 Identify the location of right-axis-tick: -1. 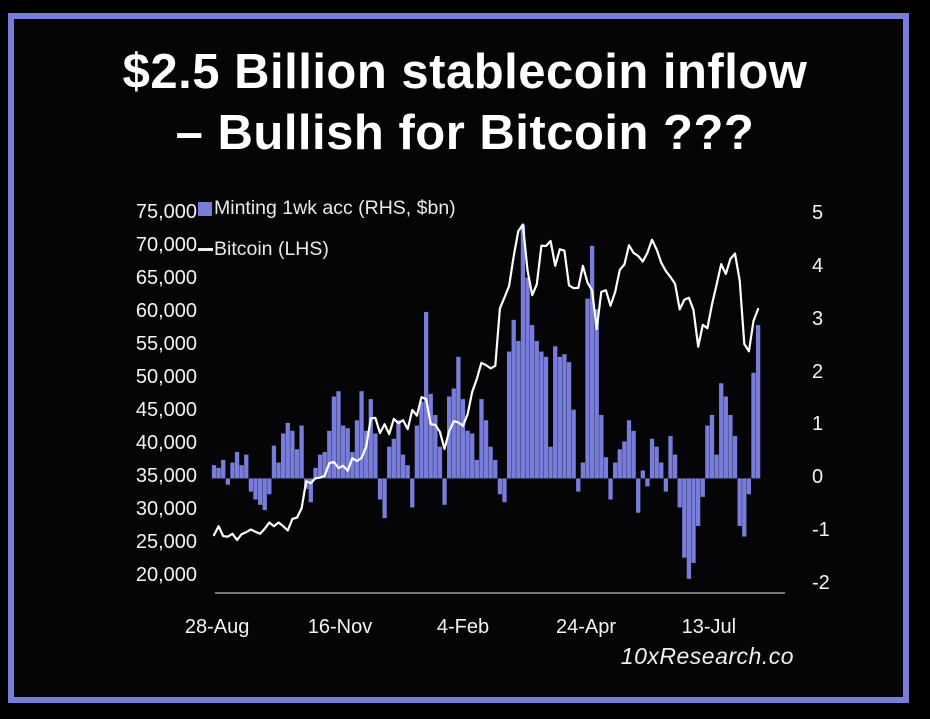
(821, 530).